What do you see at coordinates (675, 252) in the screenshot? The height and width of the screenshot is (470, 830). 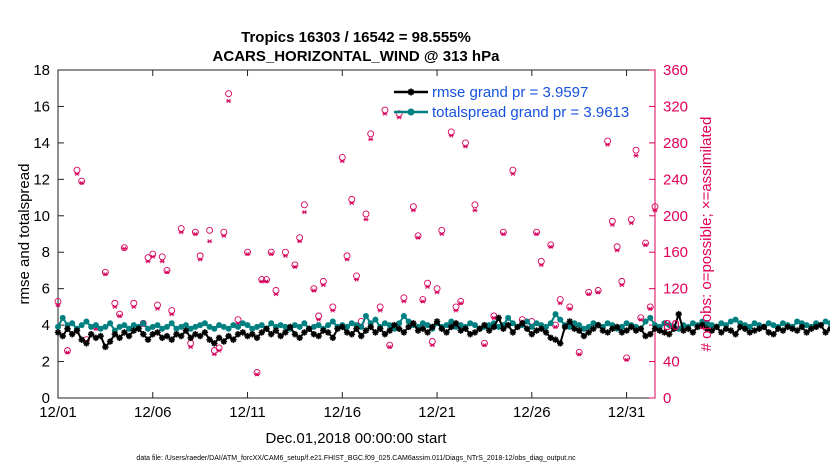 I see `y-right-tick-label: 160` at bounding box center [675, 252].